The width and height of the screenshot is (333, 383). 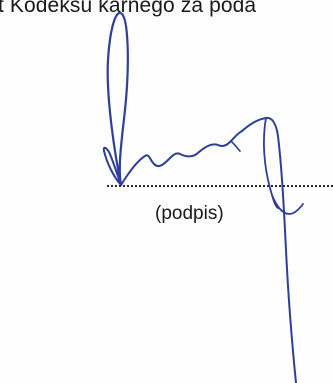 What do you see at coordinates (189, 213) in the screenshot?
I see `signature-caption: (podpis)` at bounding box center [189, 213].